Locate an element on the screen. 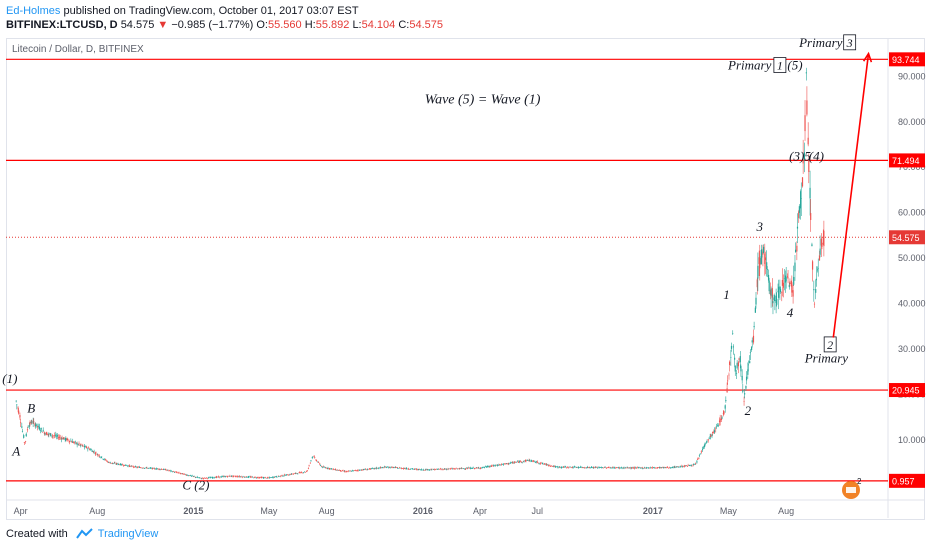 This screenshot has width=932, height=550. x-tick-label: Aug is located at coordinates (786, 511).